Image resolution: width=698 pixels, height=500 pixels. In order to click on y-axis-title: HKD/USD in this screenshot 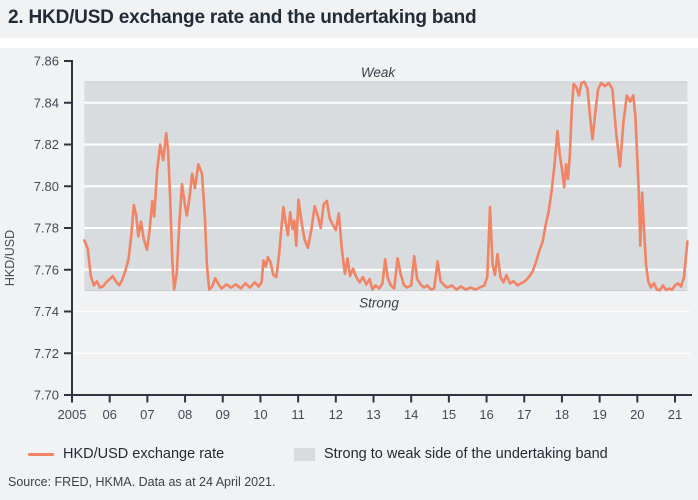, I will do `click(10, 258)`.